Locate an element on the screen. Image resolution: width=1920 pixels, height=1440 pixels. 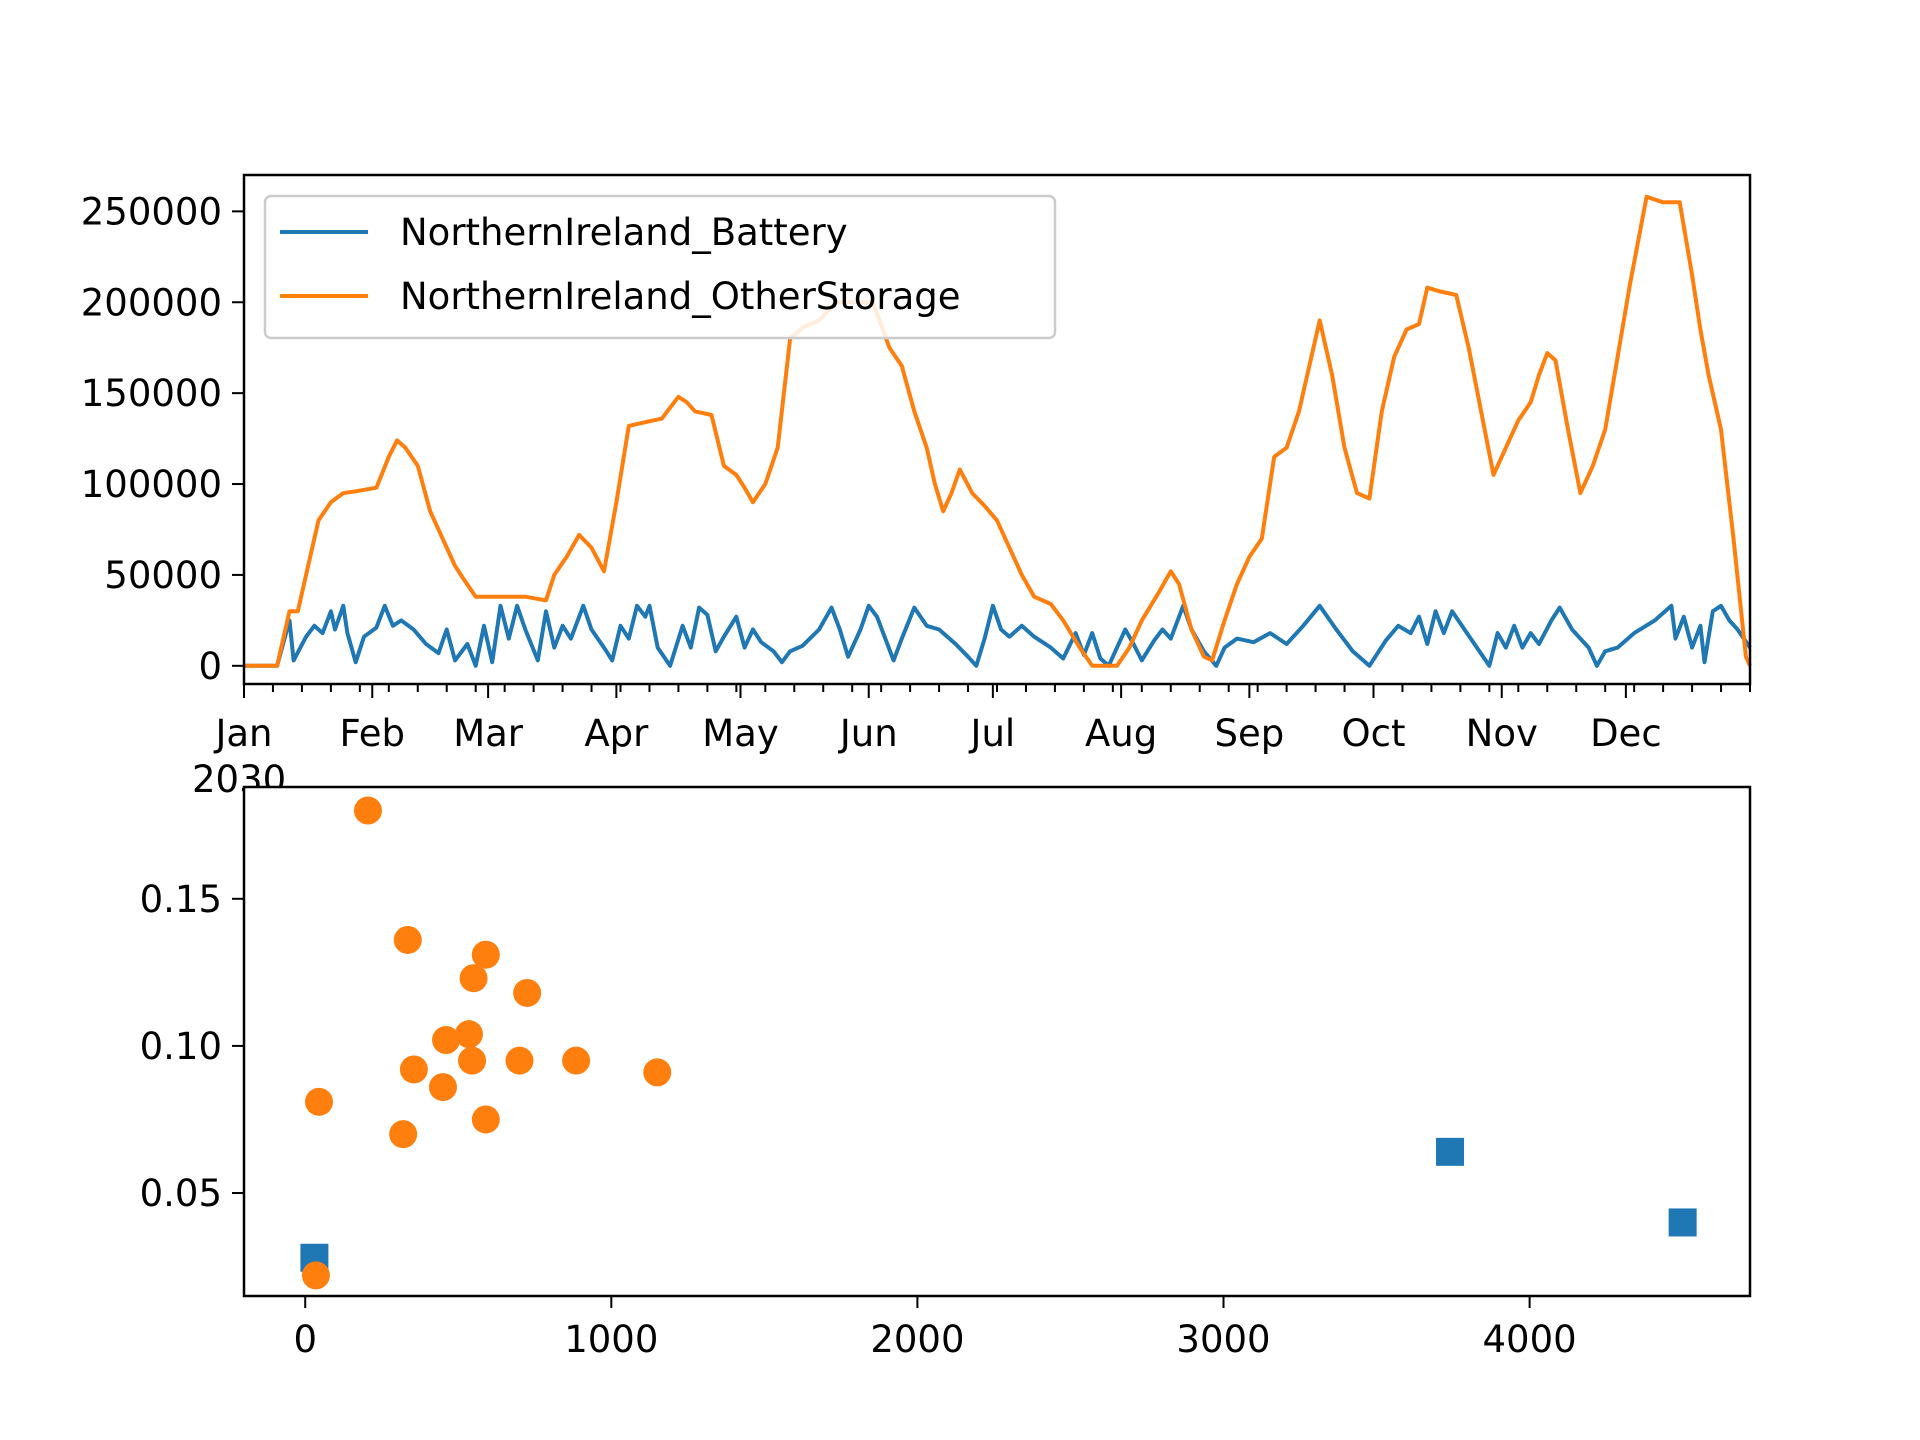
x-tick-label: Mar is located at coordinates (488, 733).